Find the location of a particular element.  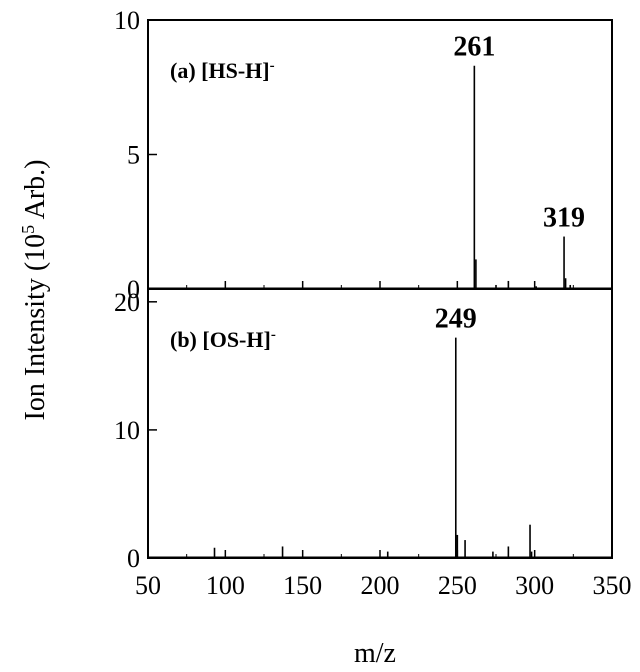

panel-b-y-tick-label: 20 is located at coordinates (127, 302).